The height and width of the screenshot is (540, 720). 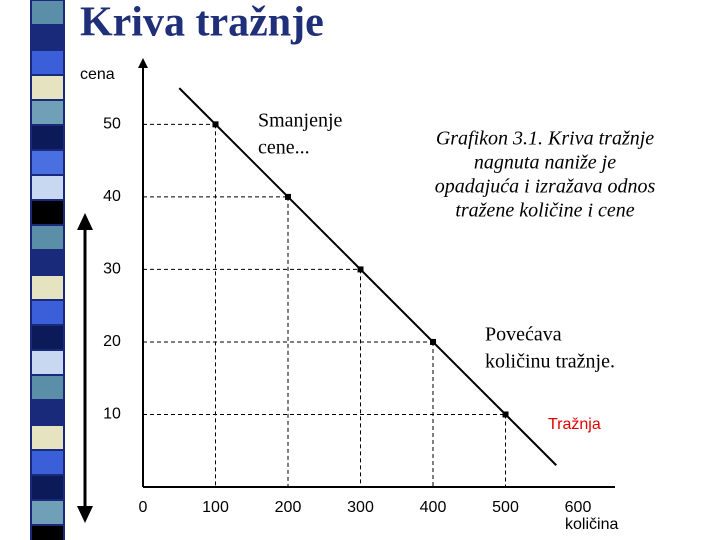 What do you see at coordinates (545, 163) in the screenshot?
I see `annotation: nagnuta naniže je` at bounding box center [545, 163].